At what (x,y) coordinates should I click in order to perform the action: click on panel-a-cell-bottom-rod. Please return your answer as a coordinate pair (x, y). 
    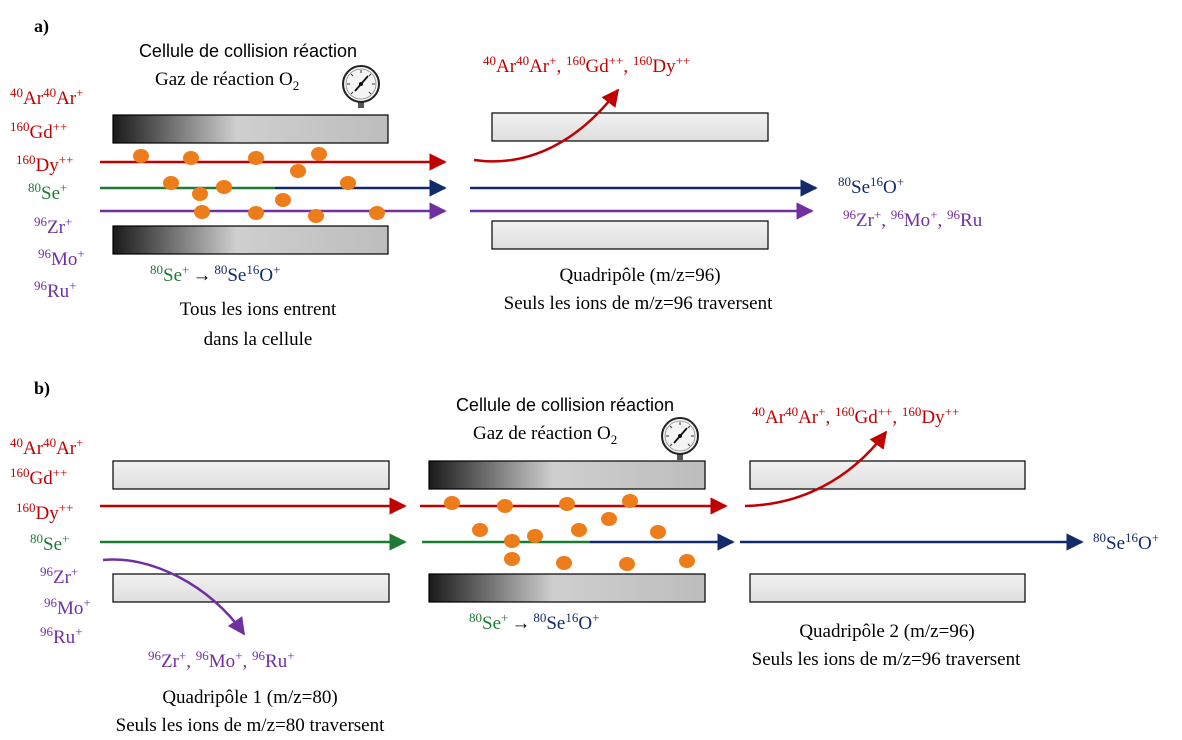
    Looking at the image, I should click on (250, 240).